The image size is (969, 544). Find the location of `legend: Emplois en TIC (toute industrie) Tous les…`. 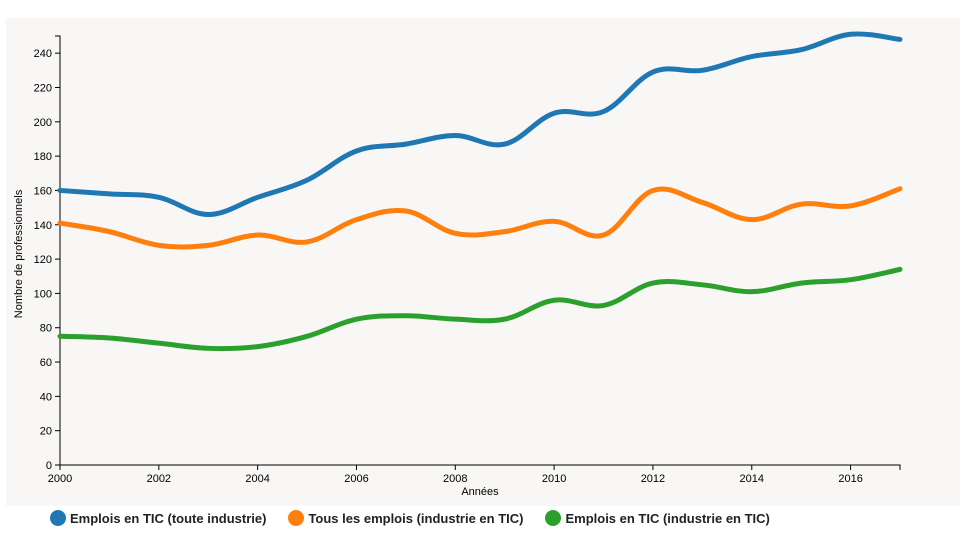

legend: Emplois en TIC (toute industrie) Tous les… is located at coordinates (410, 518).